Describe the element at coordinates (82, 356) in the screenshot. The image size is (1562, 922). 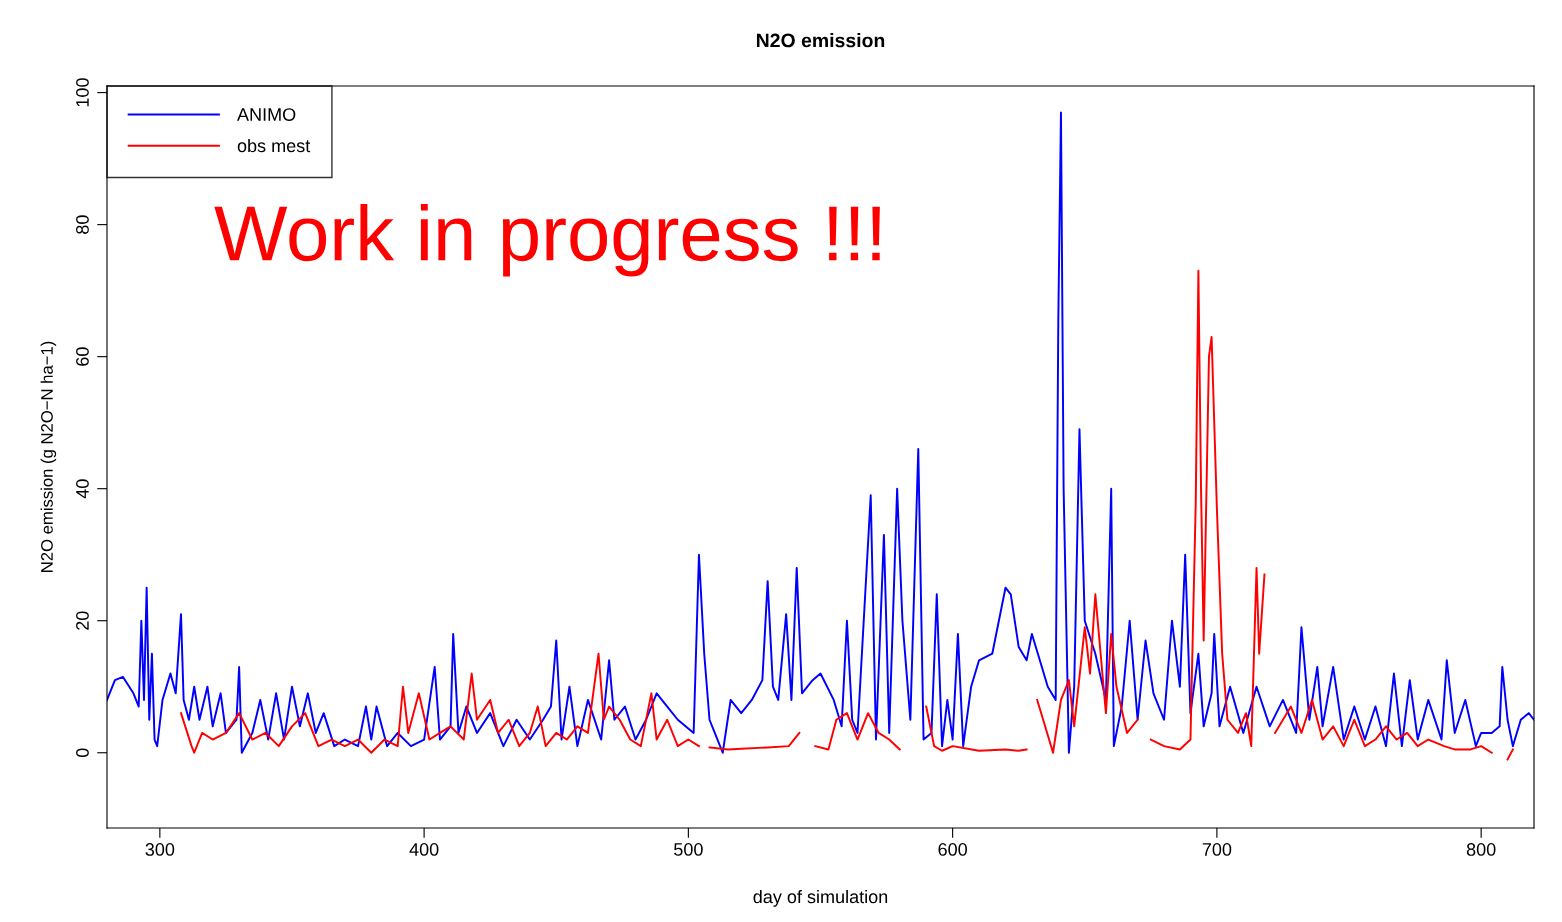
I see `y-tick-label: 60` at that location.